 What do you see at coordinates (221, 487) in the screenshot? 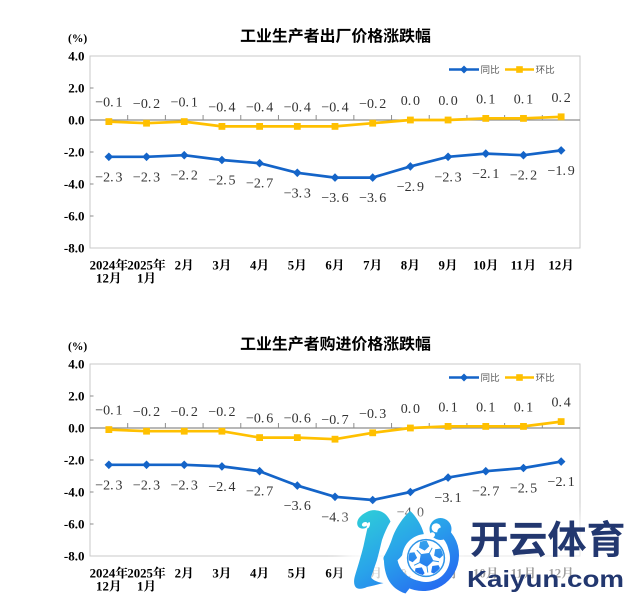
I see `svg-text:−2.4: −2. 4` at bounding box center [221, 487].